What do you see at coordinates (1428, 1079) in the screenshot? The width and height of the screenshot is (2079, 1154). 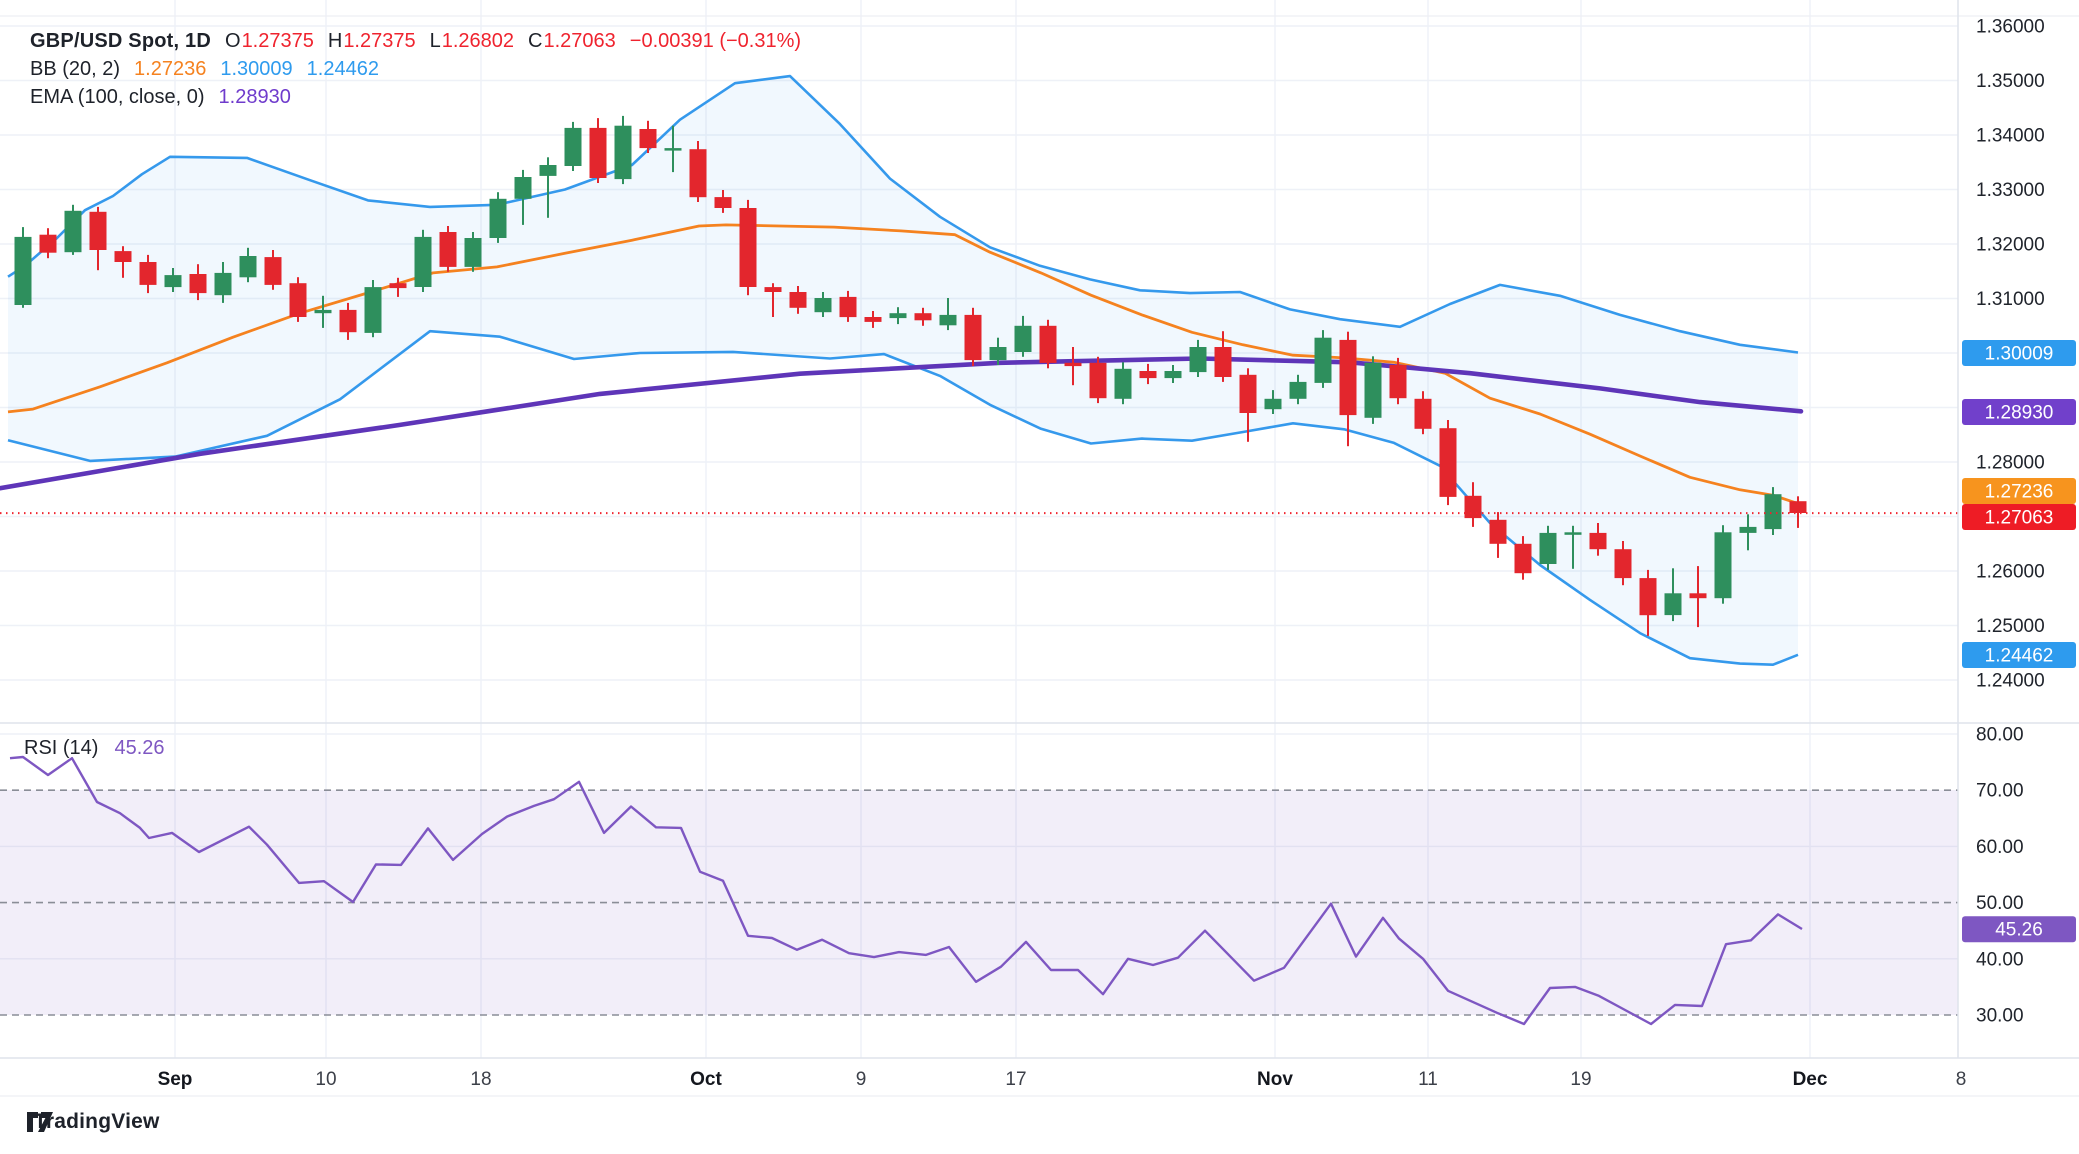 I see `time-tick-label: 11` at bounding box center [1428, 1079].